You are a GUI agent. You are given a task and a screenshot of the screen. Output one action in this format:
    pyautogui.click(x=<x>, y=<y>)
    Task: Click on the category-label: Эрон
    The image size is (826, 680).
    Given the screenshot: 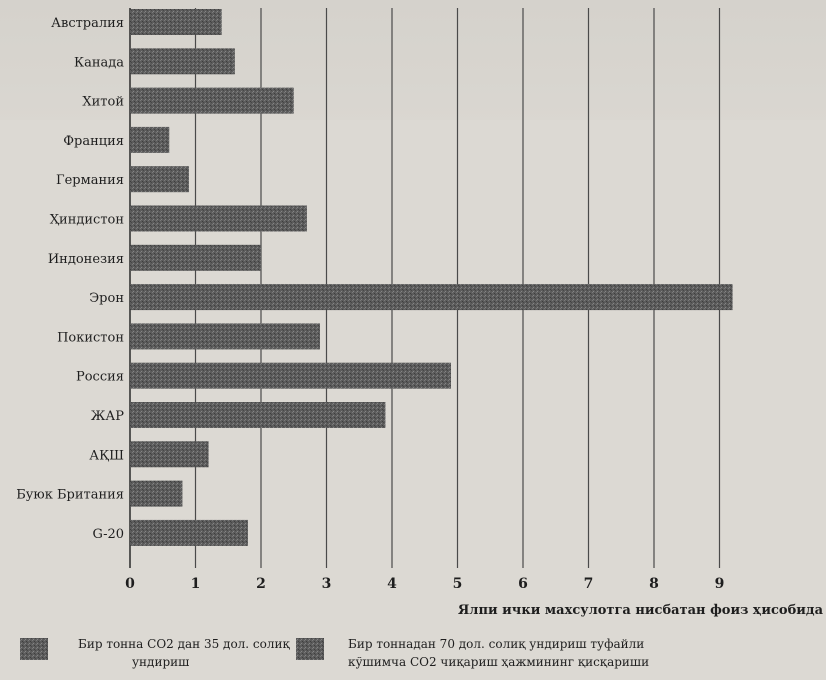 What is the action you would take?
    pyautogui.click(x=106, y=298)
    